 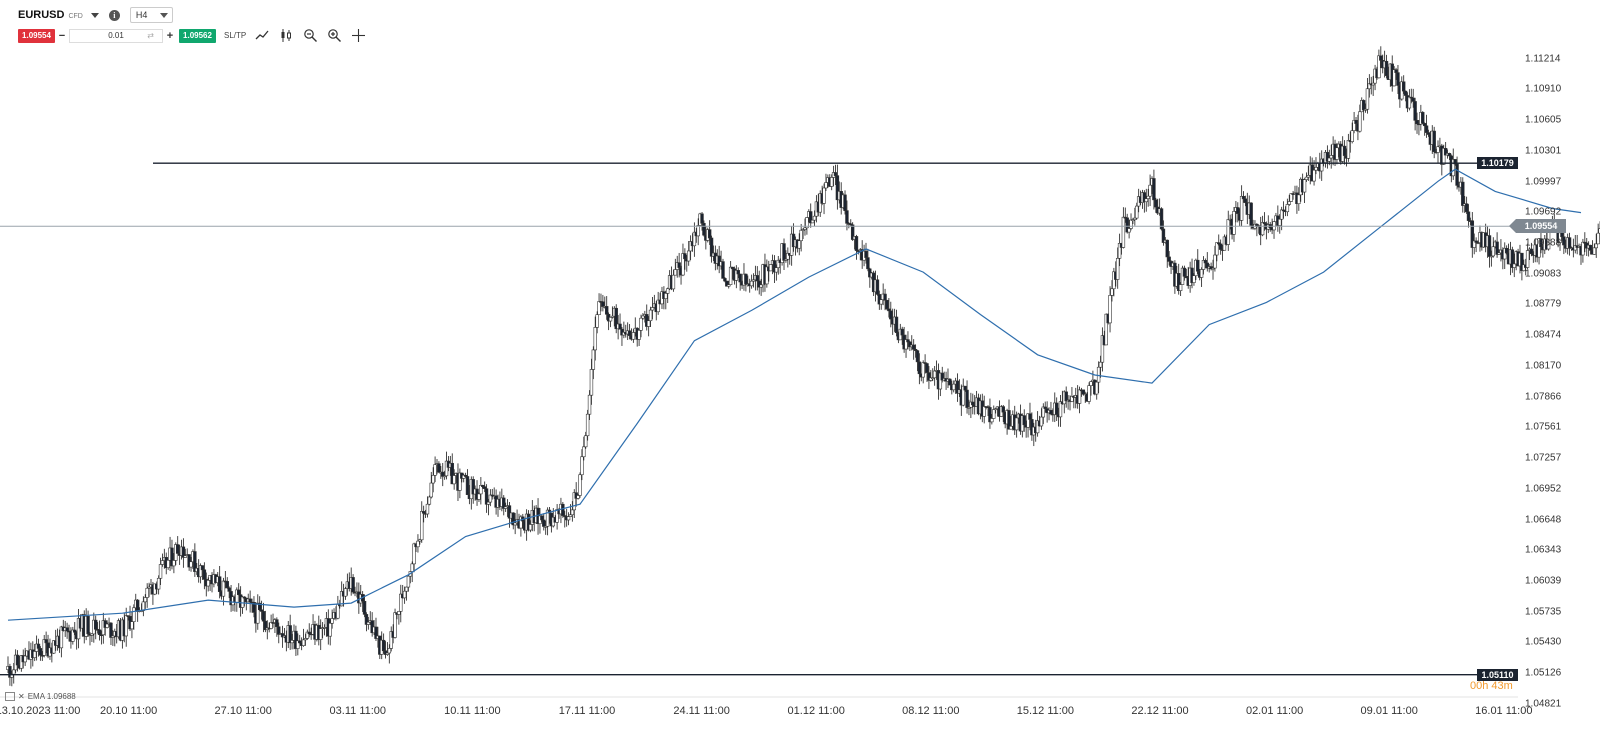 What do you see at coordinates (94, 15) in the screenshot?
I see `symbol-dropdown-icon` at bounding box center [94, 15].